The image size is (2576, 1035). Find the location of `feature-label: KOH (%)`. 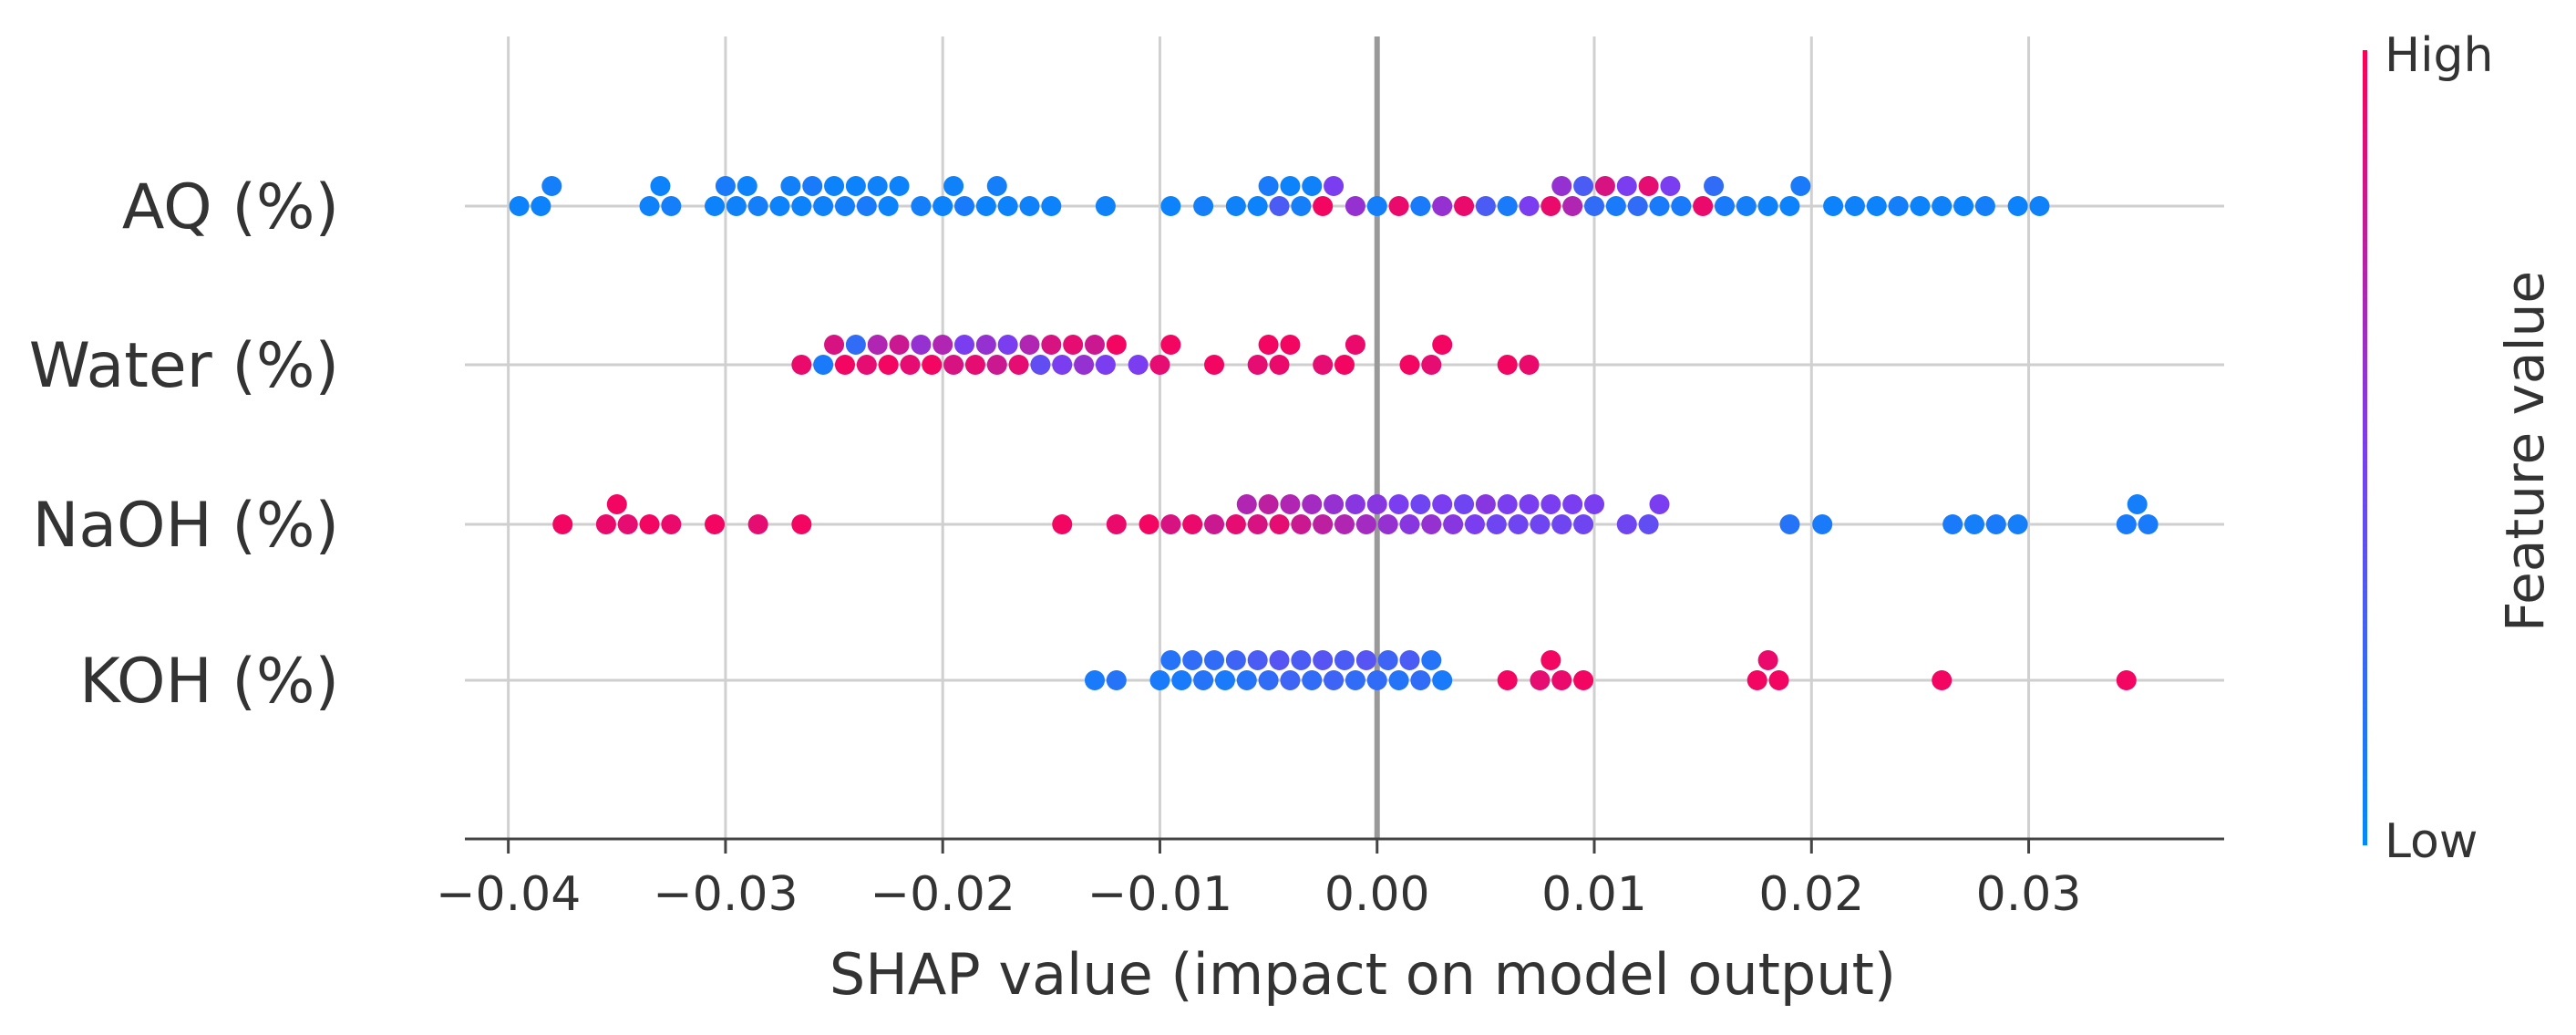

feature-label: KOH (%) is located at coordinates (209, 682).